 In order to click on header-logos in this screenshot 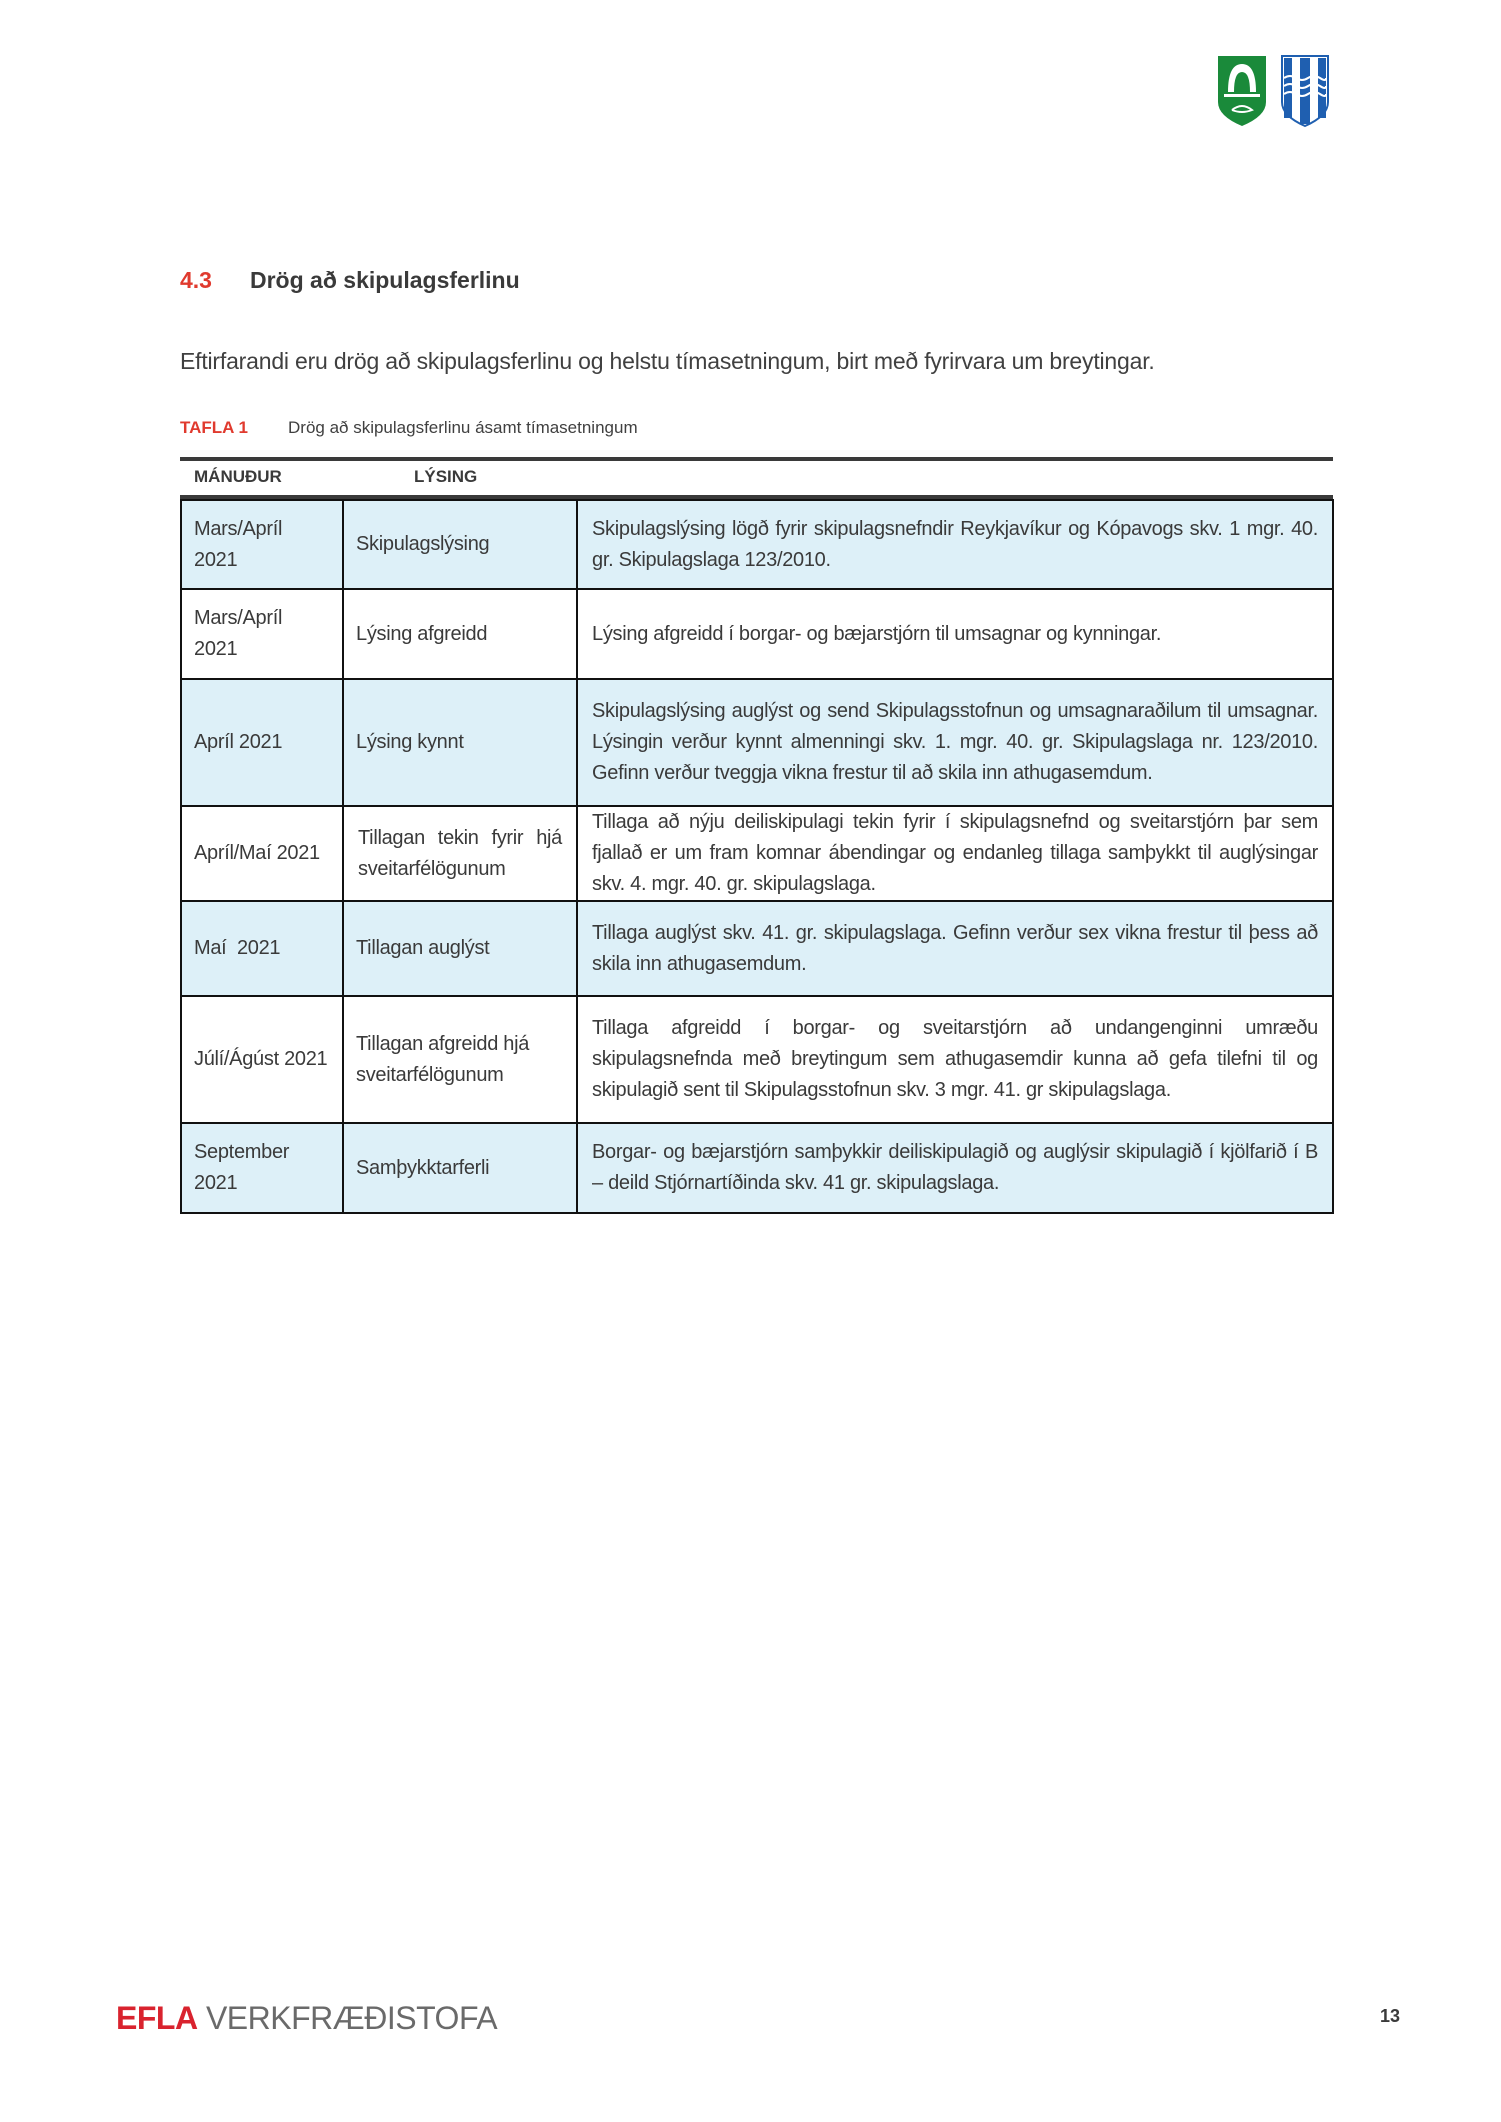, I will do `click(1273, 91)`.